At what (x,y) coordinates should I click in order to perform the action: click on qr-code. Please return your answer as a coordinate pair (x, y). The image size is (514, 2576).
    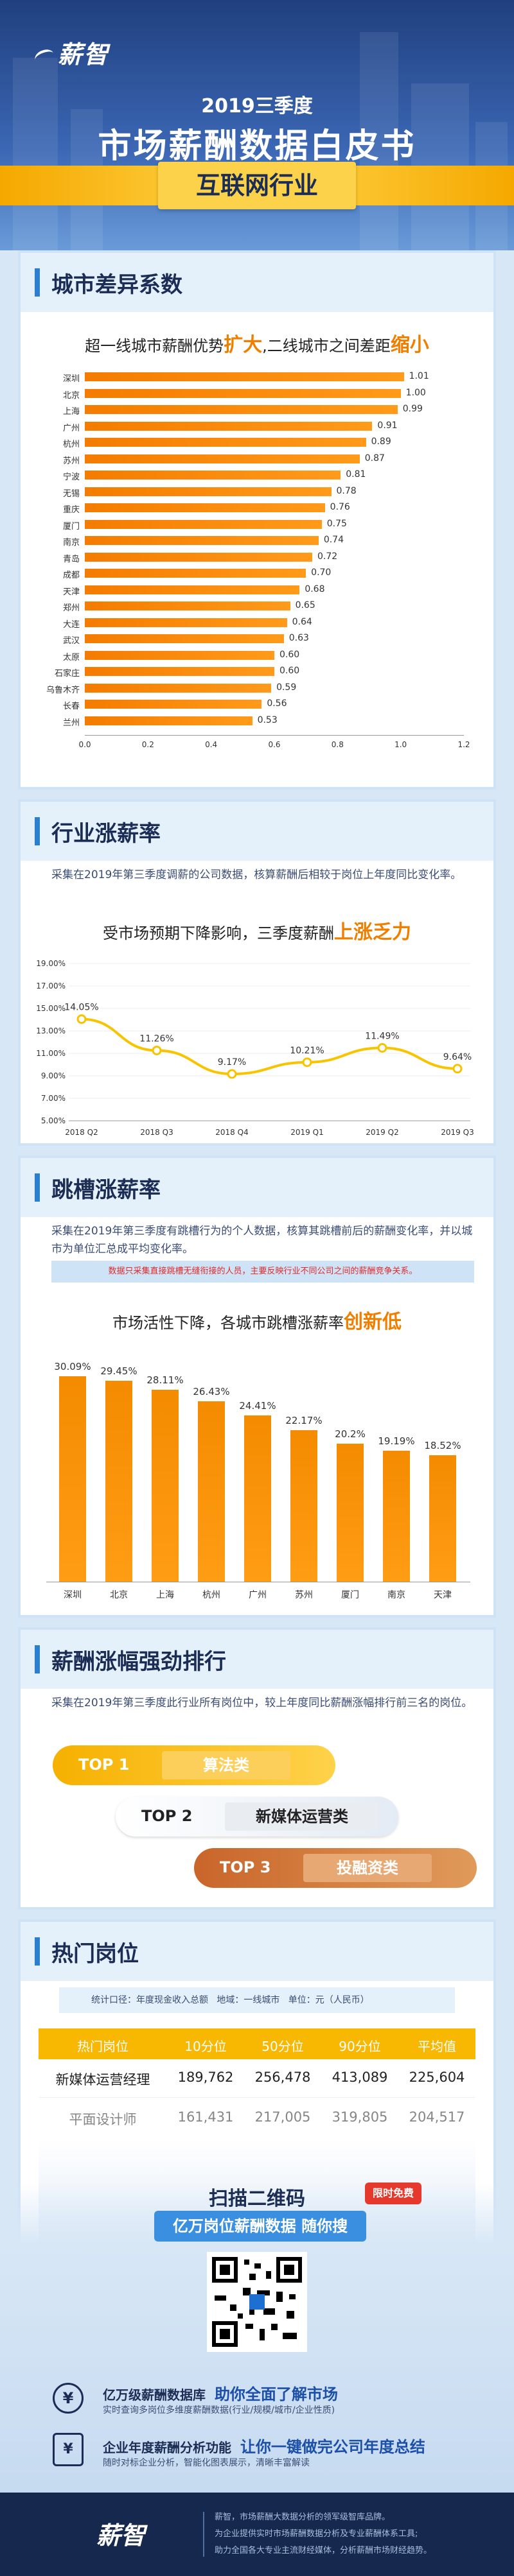
    Looking at the image, I should click on (257, 2302).